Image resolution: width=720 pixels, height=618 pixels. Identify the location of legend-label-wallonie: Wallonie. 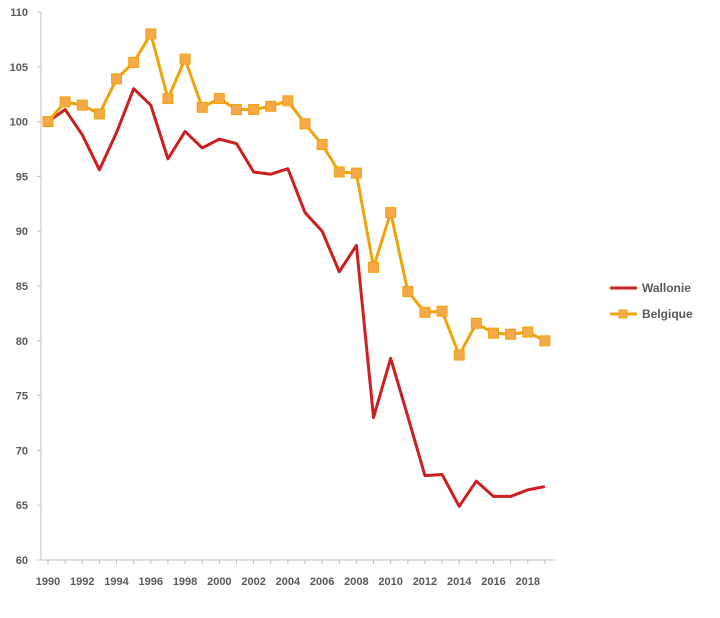
(666, 288).